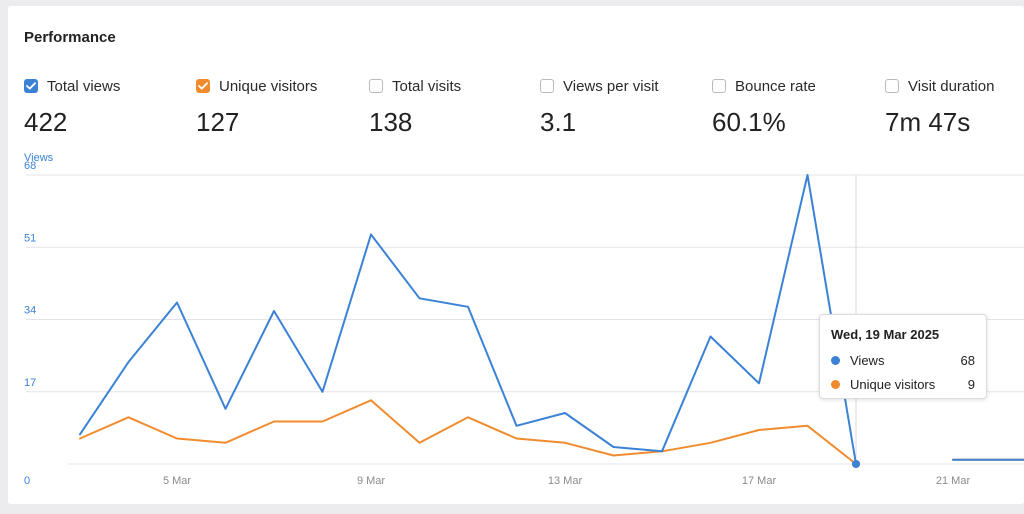 This screenshot has height=514, width=1024. What do you see at coordinates (885, 334) in the screenshot?
I see `tooltip-date: Wed, 19 Mar 2025` at bounding box center [885, 334].